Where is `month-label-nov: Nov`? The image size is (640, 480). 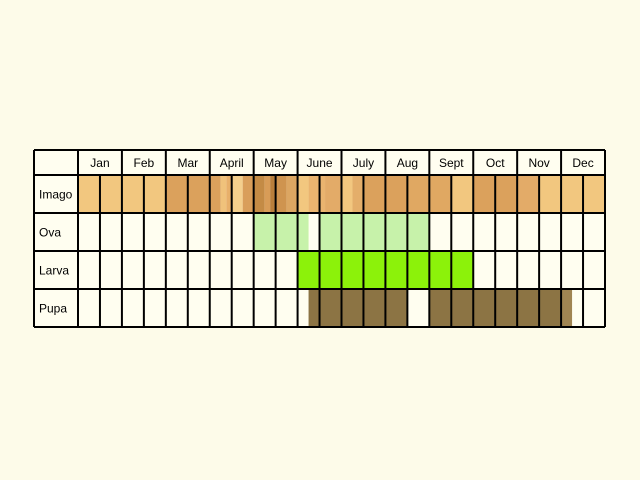
month-label-nov: Nov is located at coordinates (538, 163).